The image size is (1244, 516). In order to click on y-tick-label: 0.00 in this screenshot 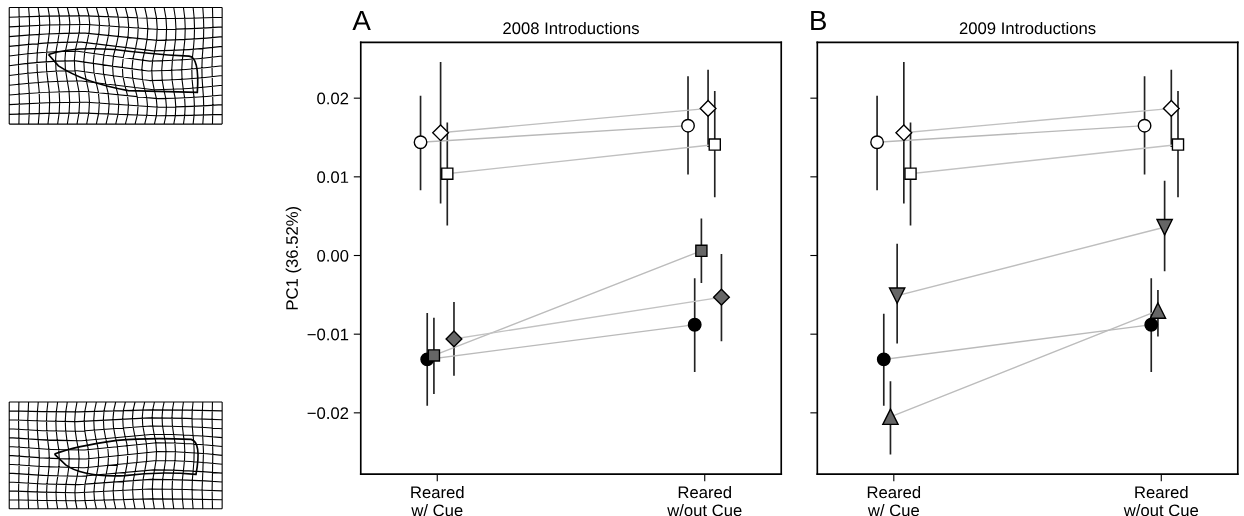, I will do `click(333, 255)`.